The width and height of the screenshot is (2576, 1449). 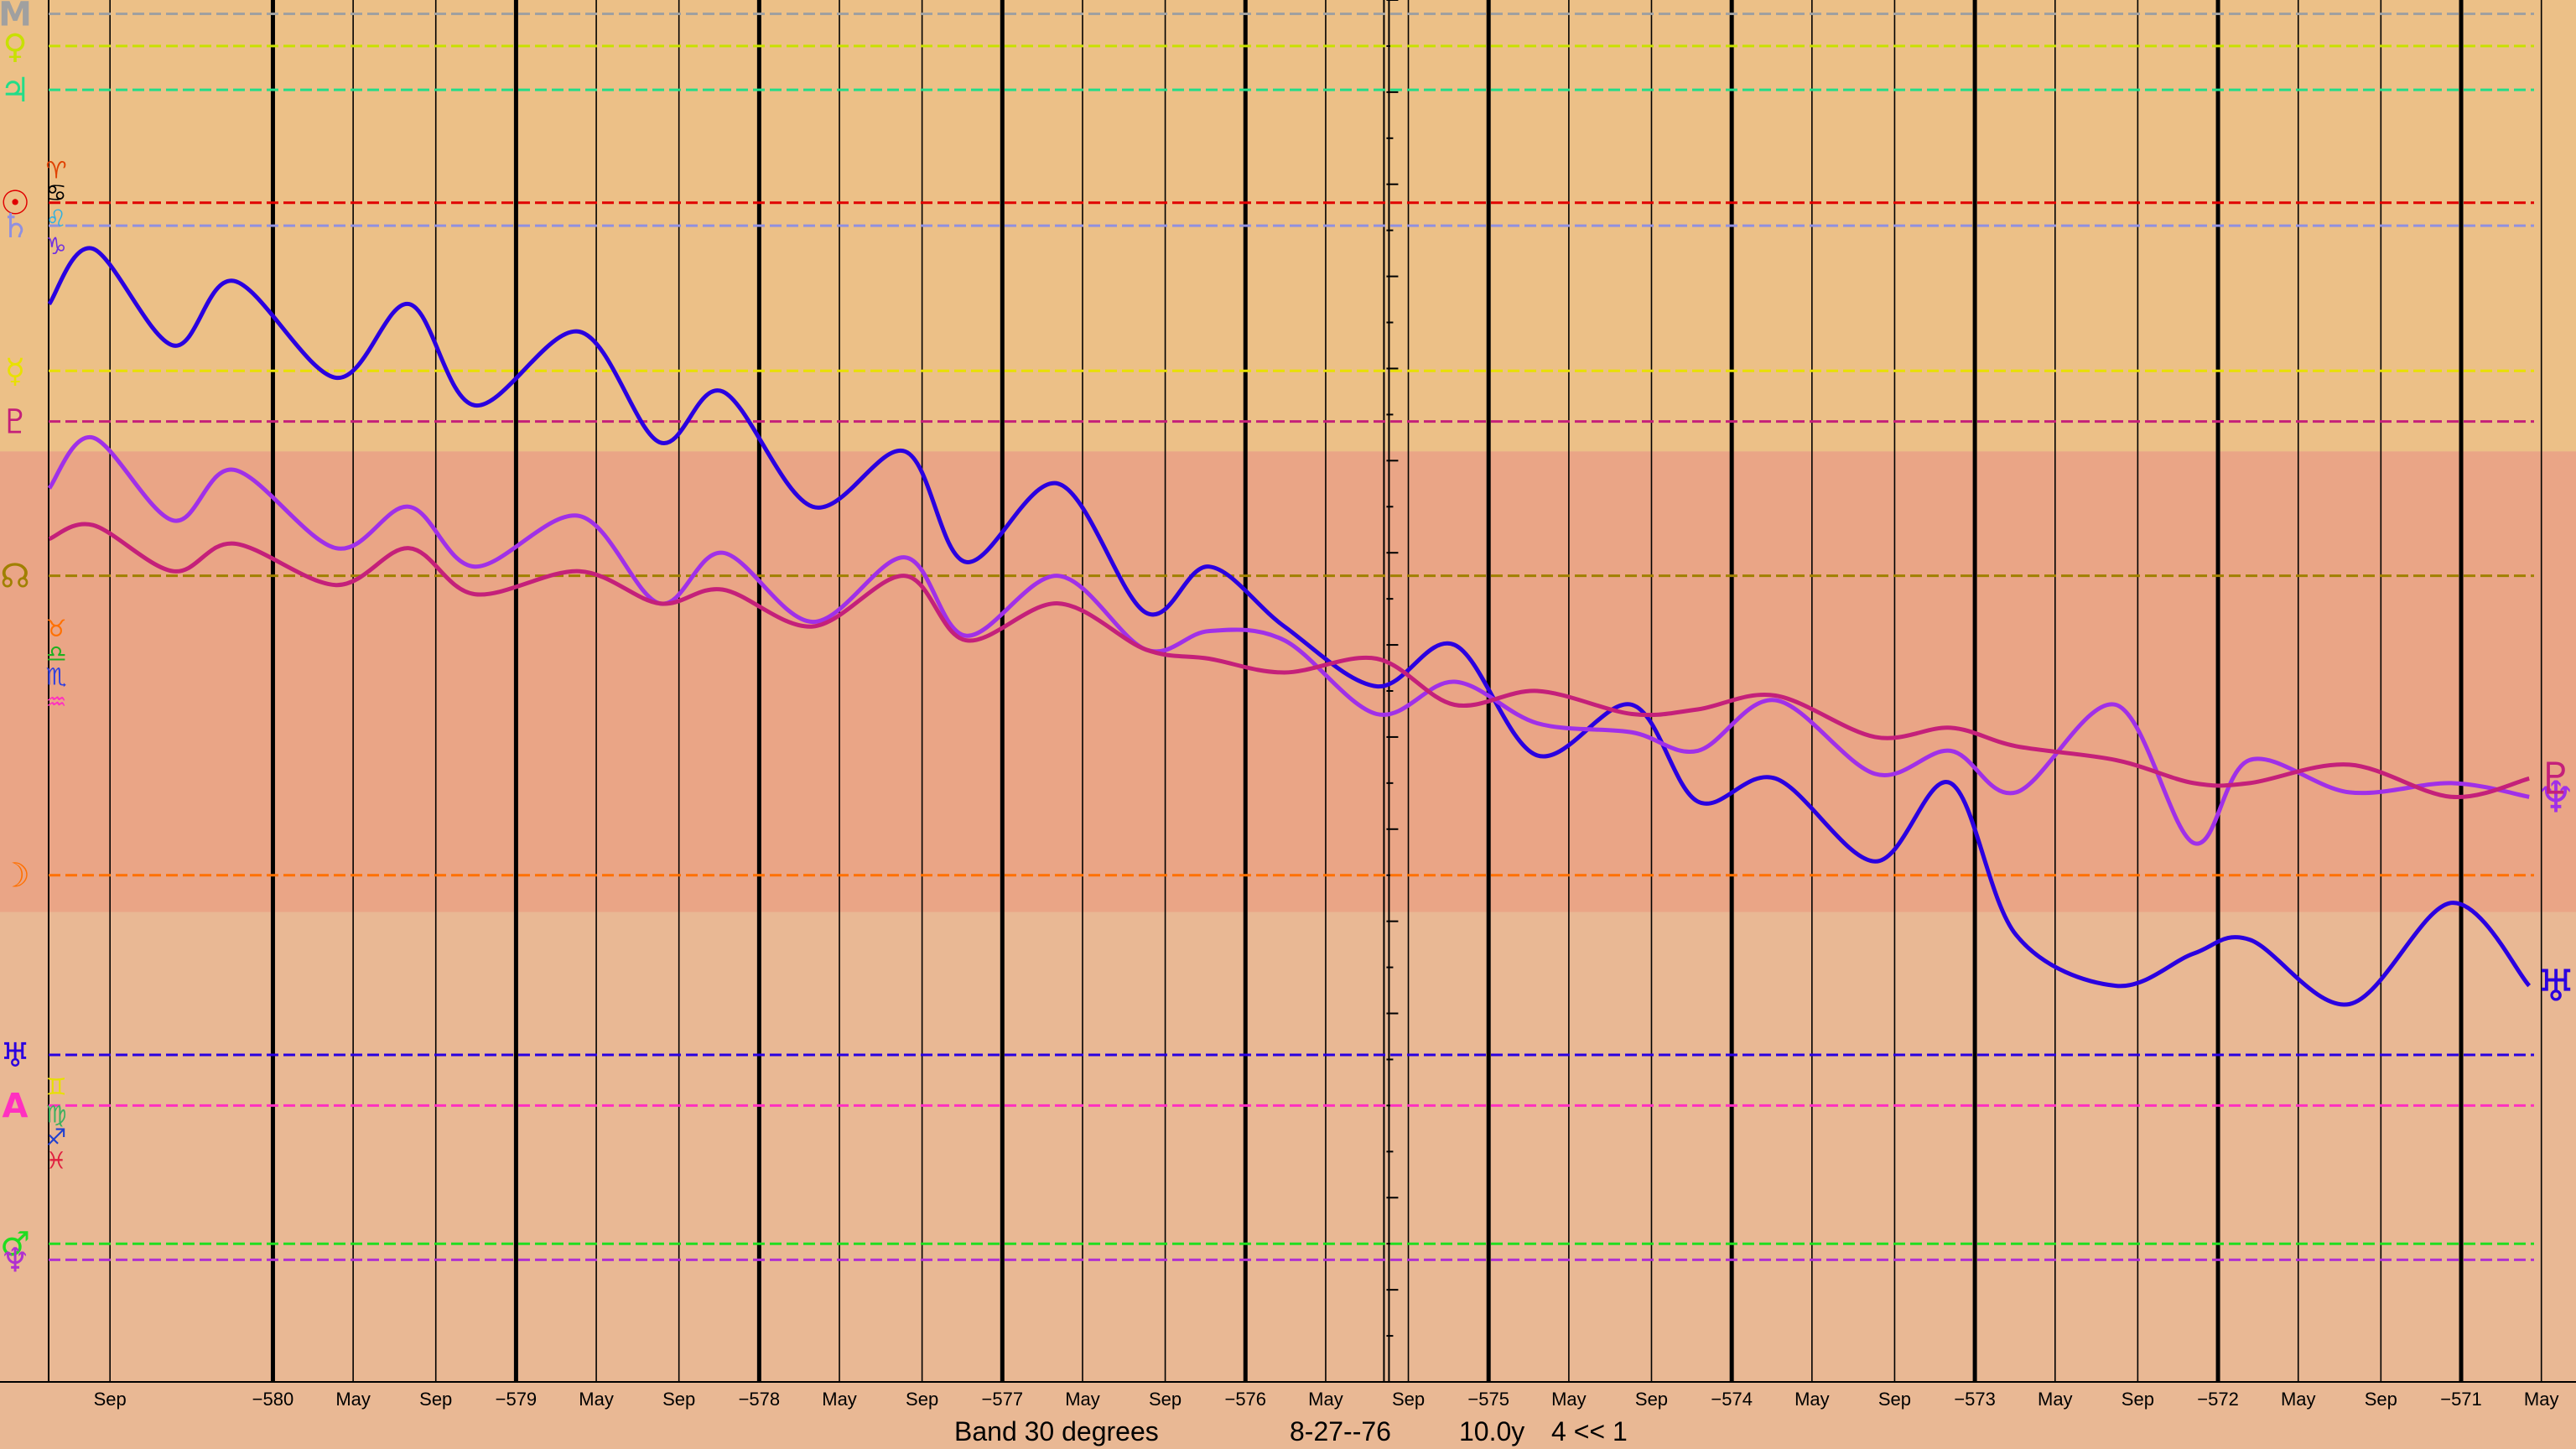 I want to click on sign-glyph: ♓, so click(x=56, y=1160).